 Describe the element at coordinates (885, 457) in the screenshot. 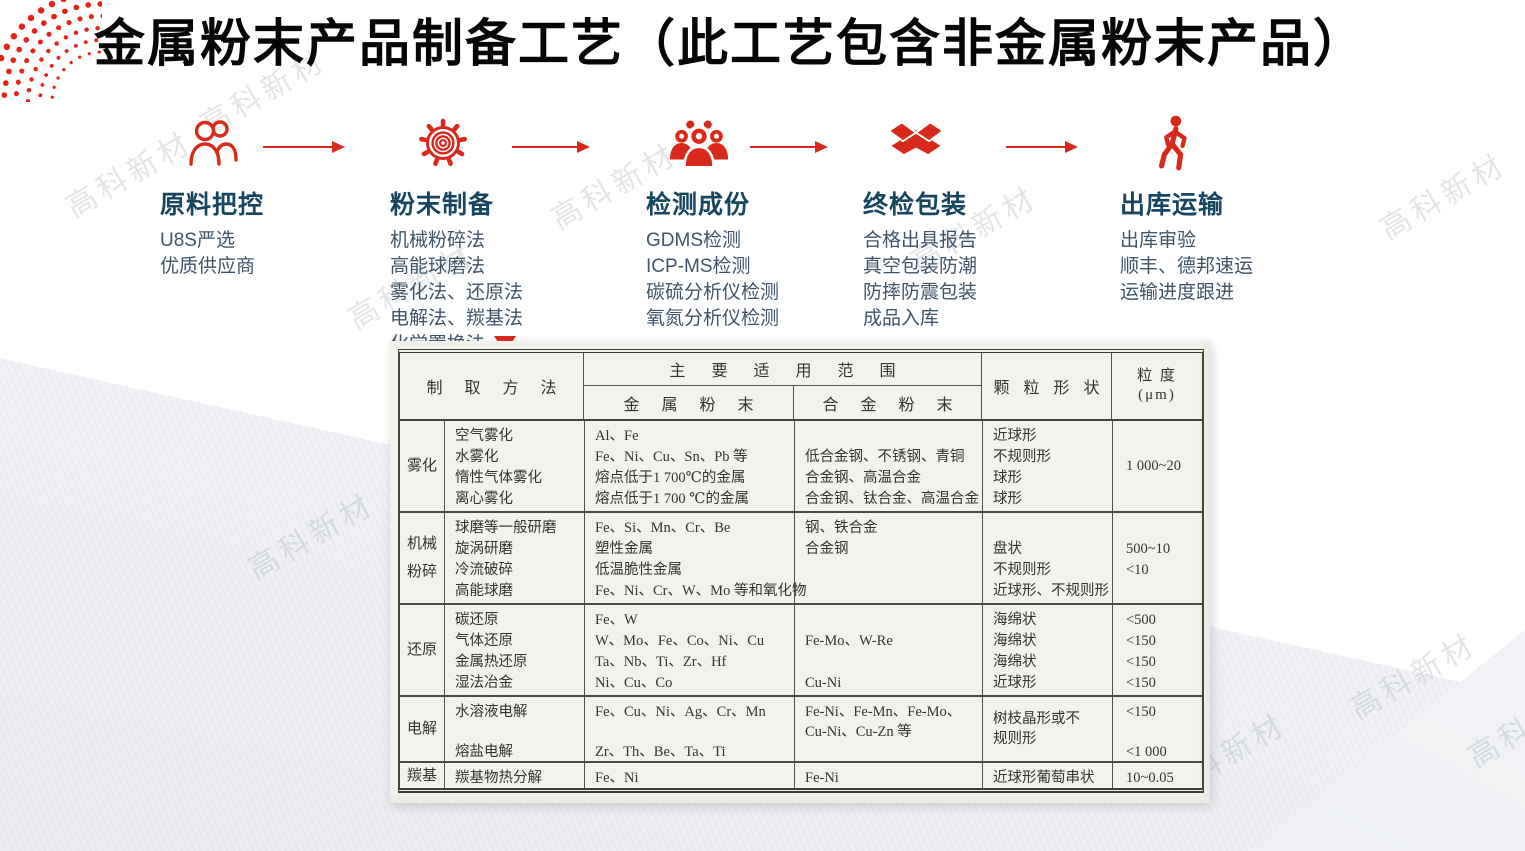

I see `cell-line: 低合金钢、不锈钢、青铜` at that location.